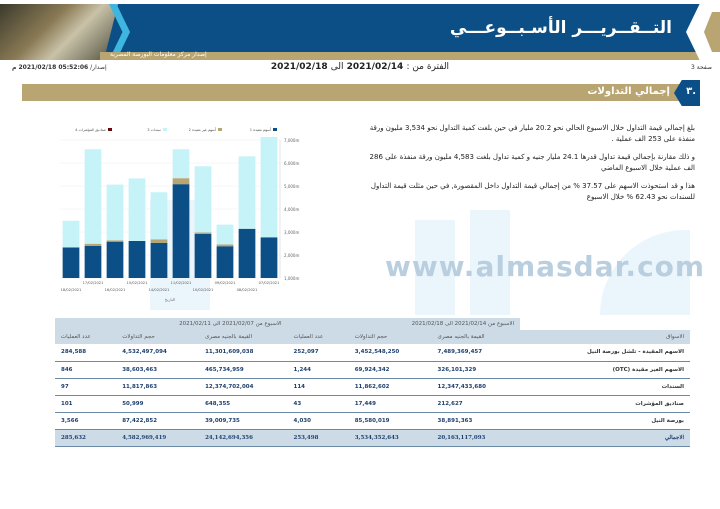 The image size is (720, 509). I want to click on x-tick-label: 10/02/2021, so click(203, 290).